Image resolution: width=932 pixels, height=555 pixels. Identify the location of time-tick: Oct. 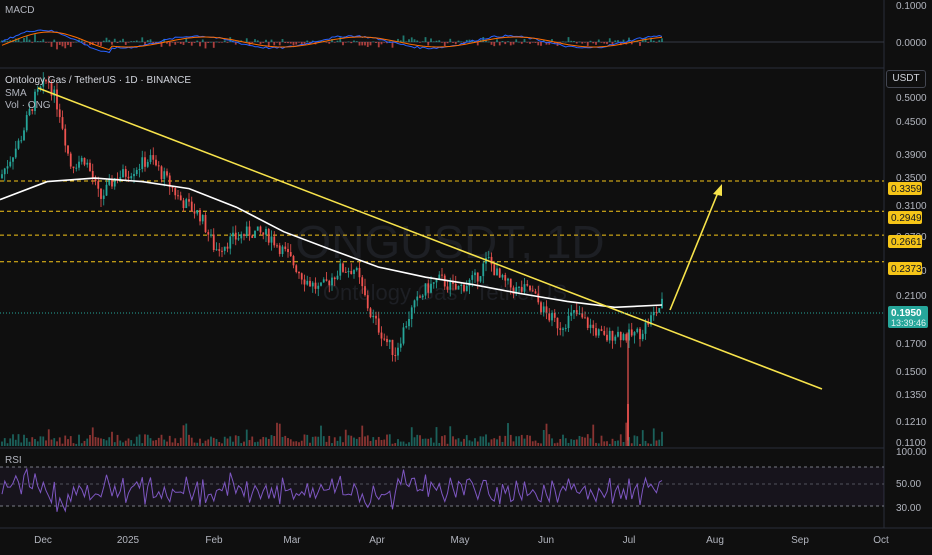
(881, 540).